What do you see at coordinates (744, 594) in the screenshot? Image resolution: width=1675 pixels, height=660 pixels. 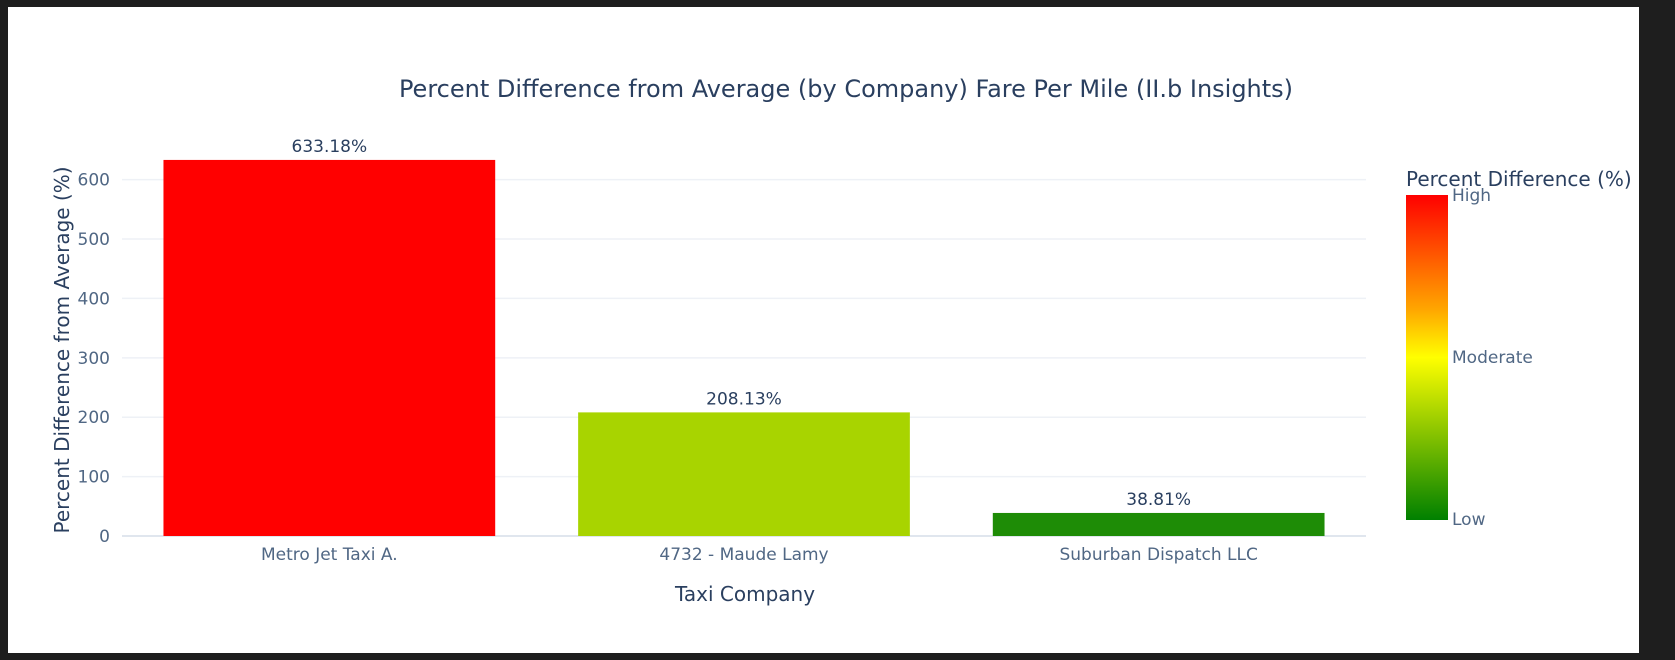 I see `x-axis-title: Taxi Company` at bounding box center [744, 594].